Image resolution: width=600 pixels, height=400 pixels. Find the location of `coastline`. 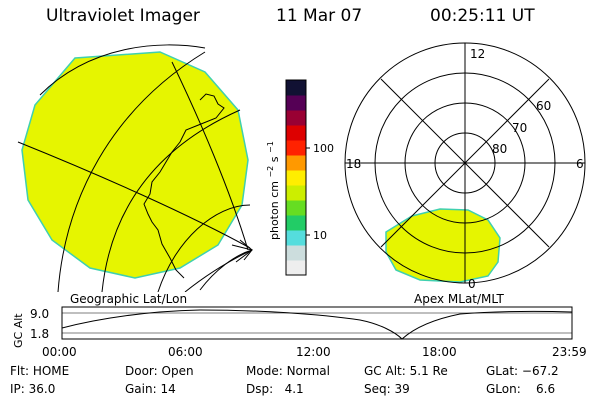

coastline is located at coordinates (184, 186).